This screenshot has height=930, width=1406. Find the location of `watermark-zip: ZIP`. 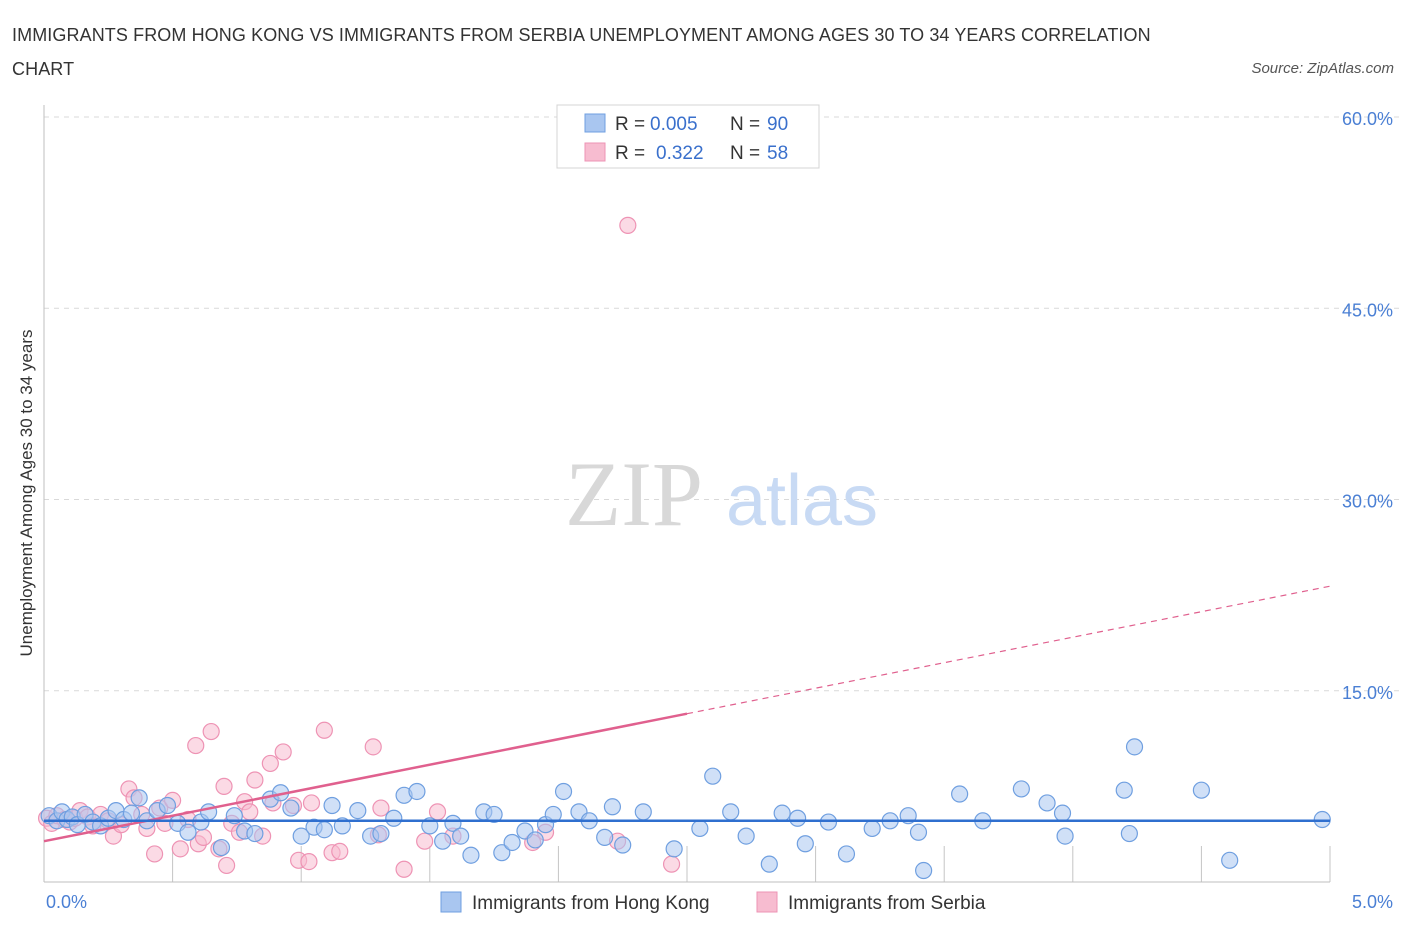

watermark-zip: ZIP is located at coordinates (634, 494).